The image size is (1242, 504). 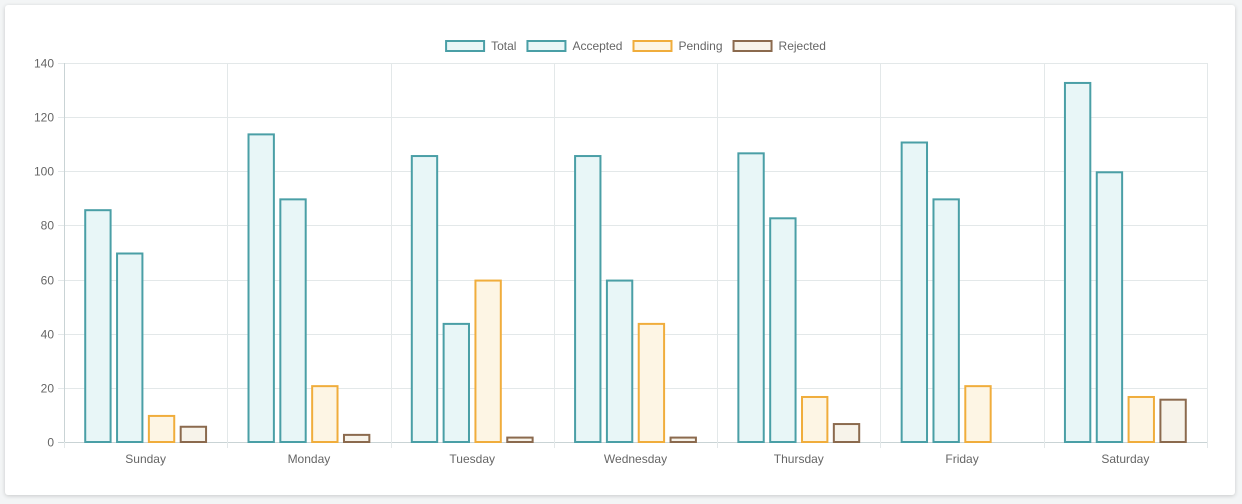 I want to click on y-tick-label: 40, so click(x=48, y=335).